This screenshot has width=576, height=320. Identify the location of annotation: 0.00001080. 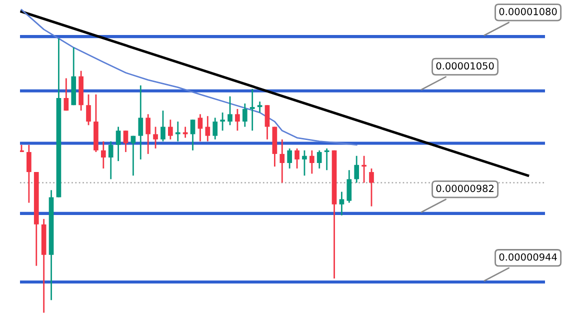
(528, 12).